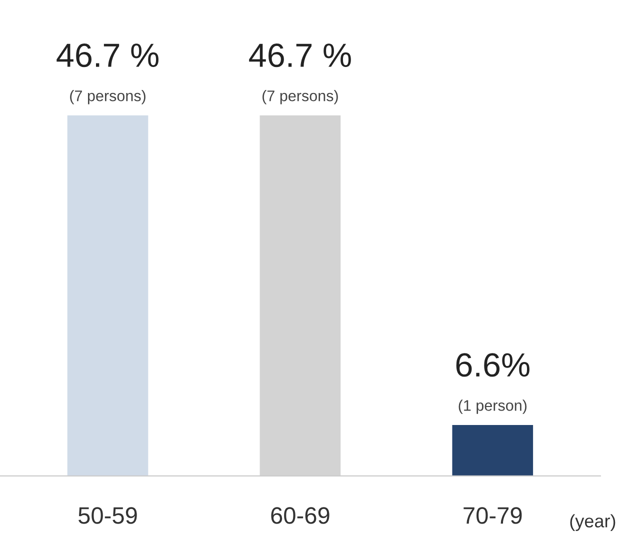 The width and height of the screenshot is (632, 536). What do you see at coordinates (492, 407) in the screenshot?
I see `annotation: (1 person)` at bounding box center [492, 407].